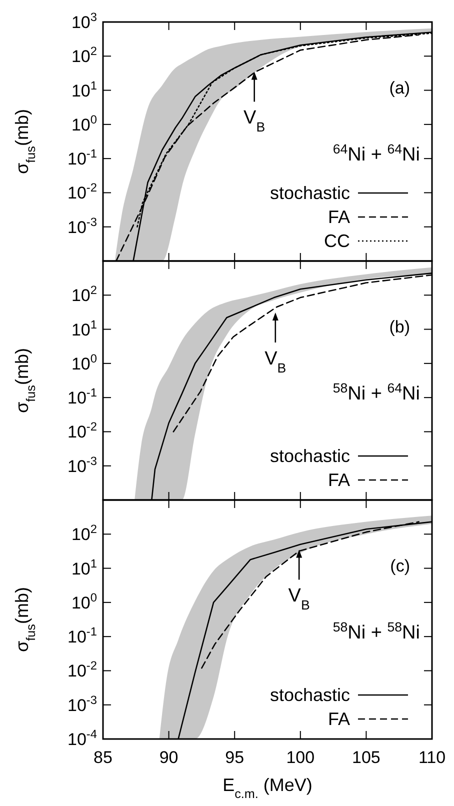 This screenshot has width=454, height=806. I want to click on annotation: $^{64}$Ni + $^{64}$Ni, so click(376, 153).